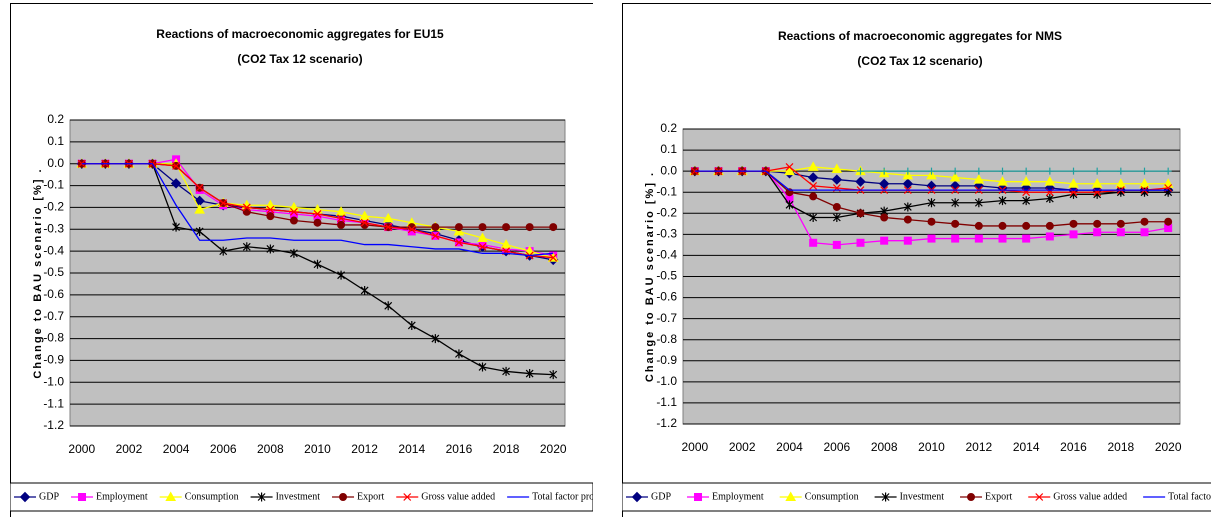 The height and width of the screenshot is (517, 1211). Describe the element at coordinates (49, 496) in the screenshot. I see `legend-label: GDP` at that location.